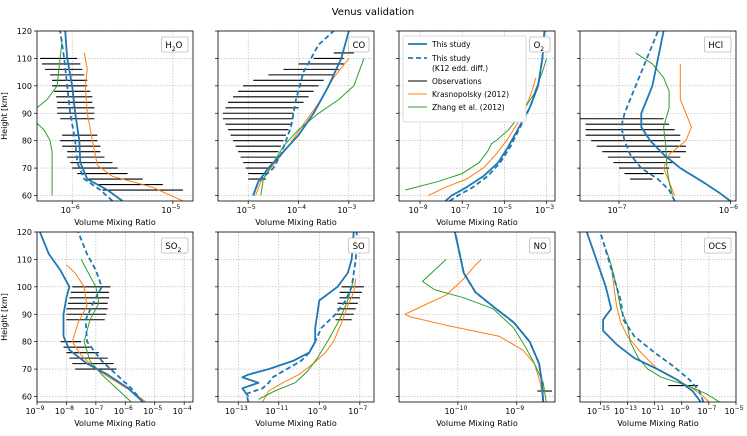  I want to click on y-tick-label: 70, so click(27, 168).